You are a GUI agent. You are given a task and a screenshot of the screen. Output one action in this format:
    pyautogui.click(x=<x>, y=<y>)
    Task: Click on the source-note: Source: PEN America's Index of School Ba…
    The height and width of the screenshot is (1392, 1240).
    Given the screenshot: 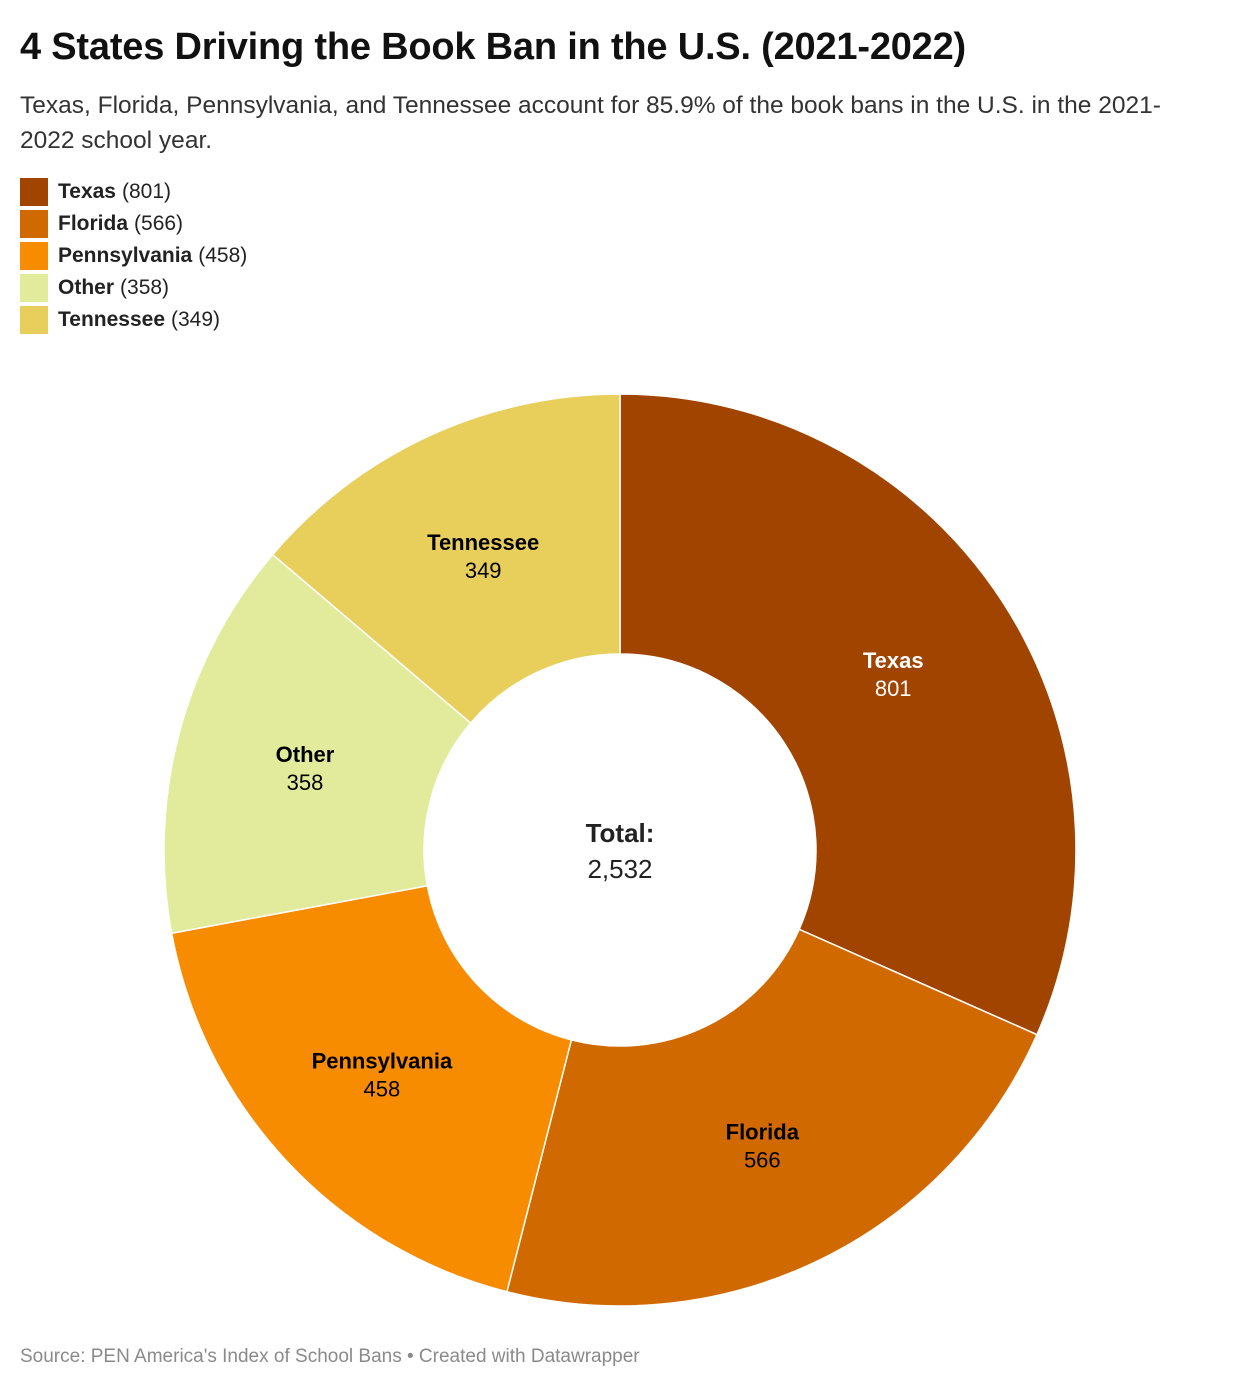 What is the action you would take?
    pyautogui.click(x=330, y=1356)
    